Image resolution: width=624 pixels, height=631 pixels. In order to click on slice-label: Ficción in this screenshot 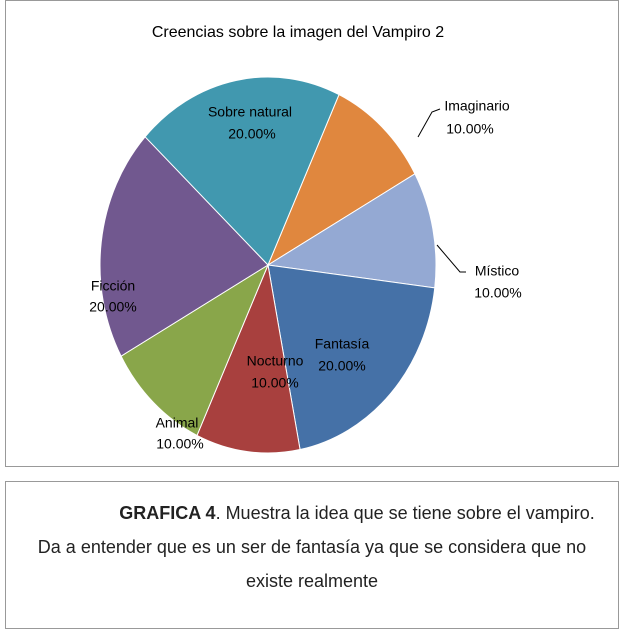, I will do `click(113, 286)`.